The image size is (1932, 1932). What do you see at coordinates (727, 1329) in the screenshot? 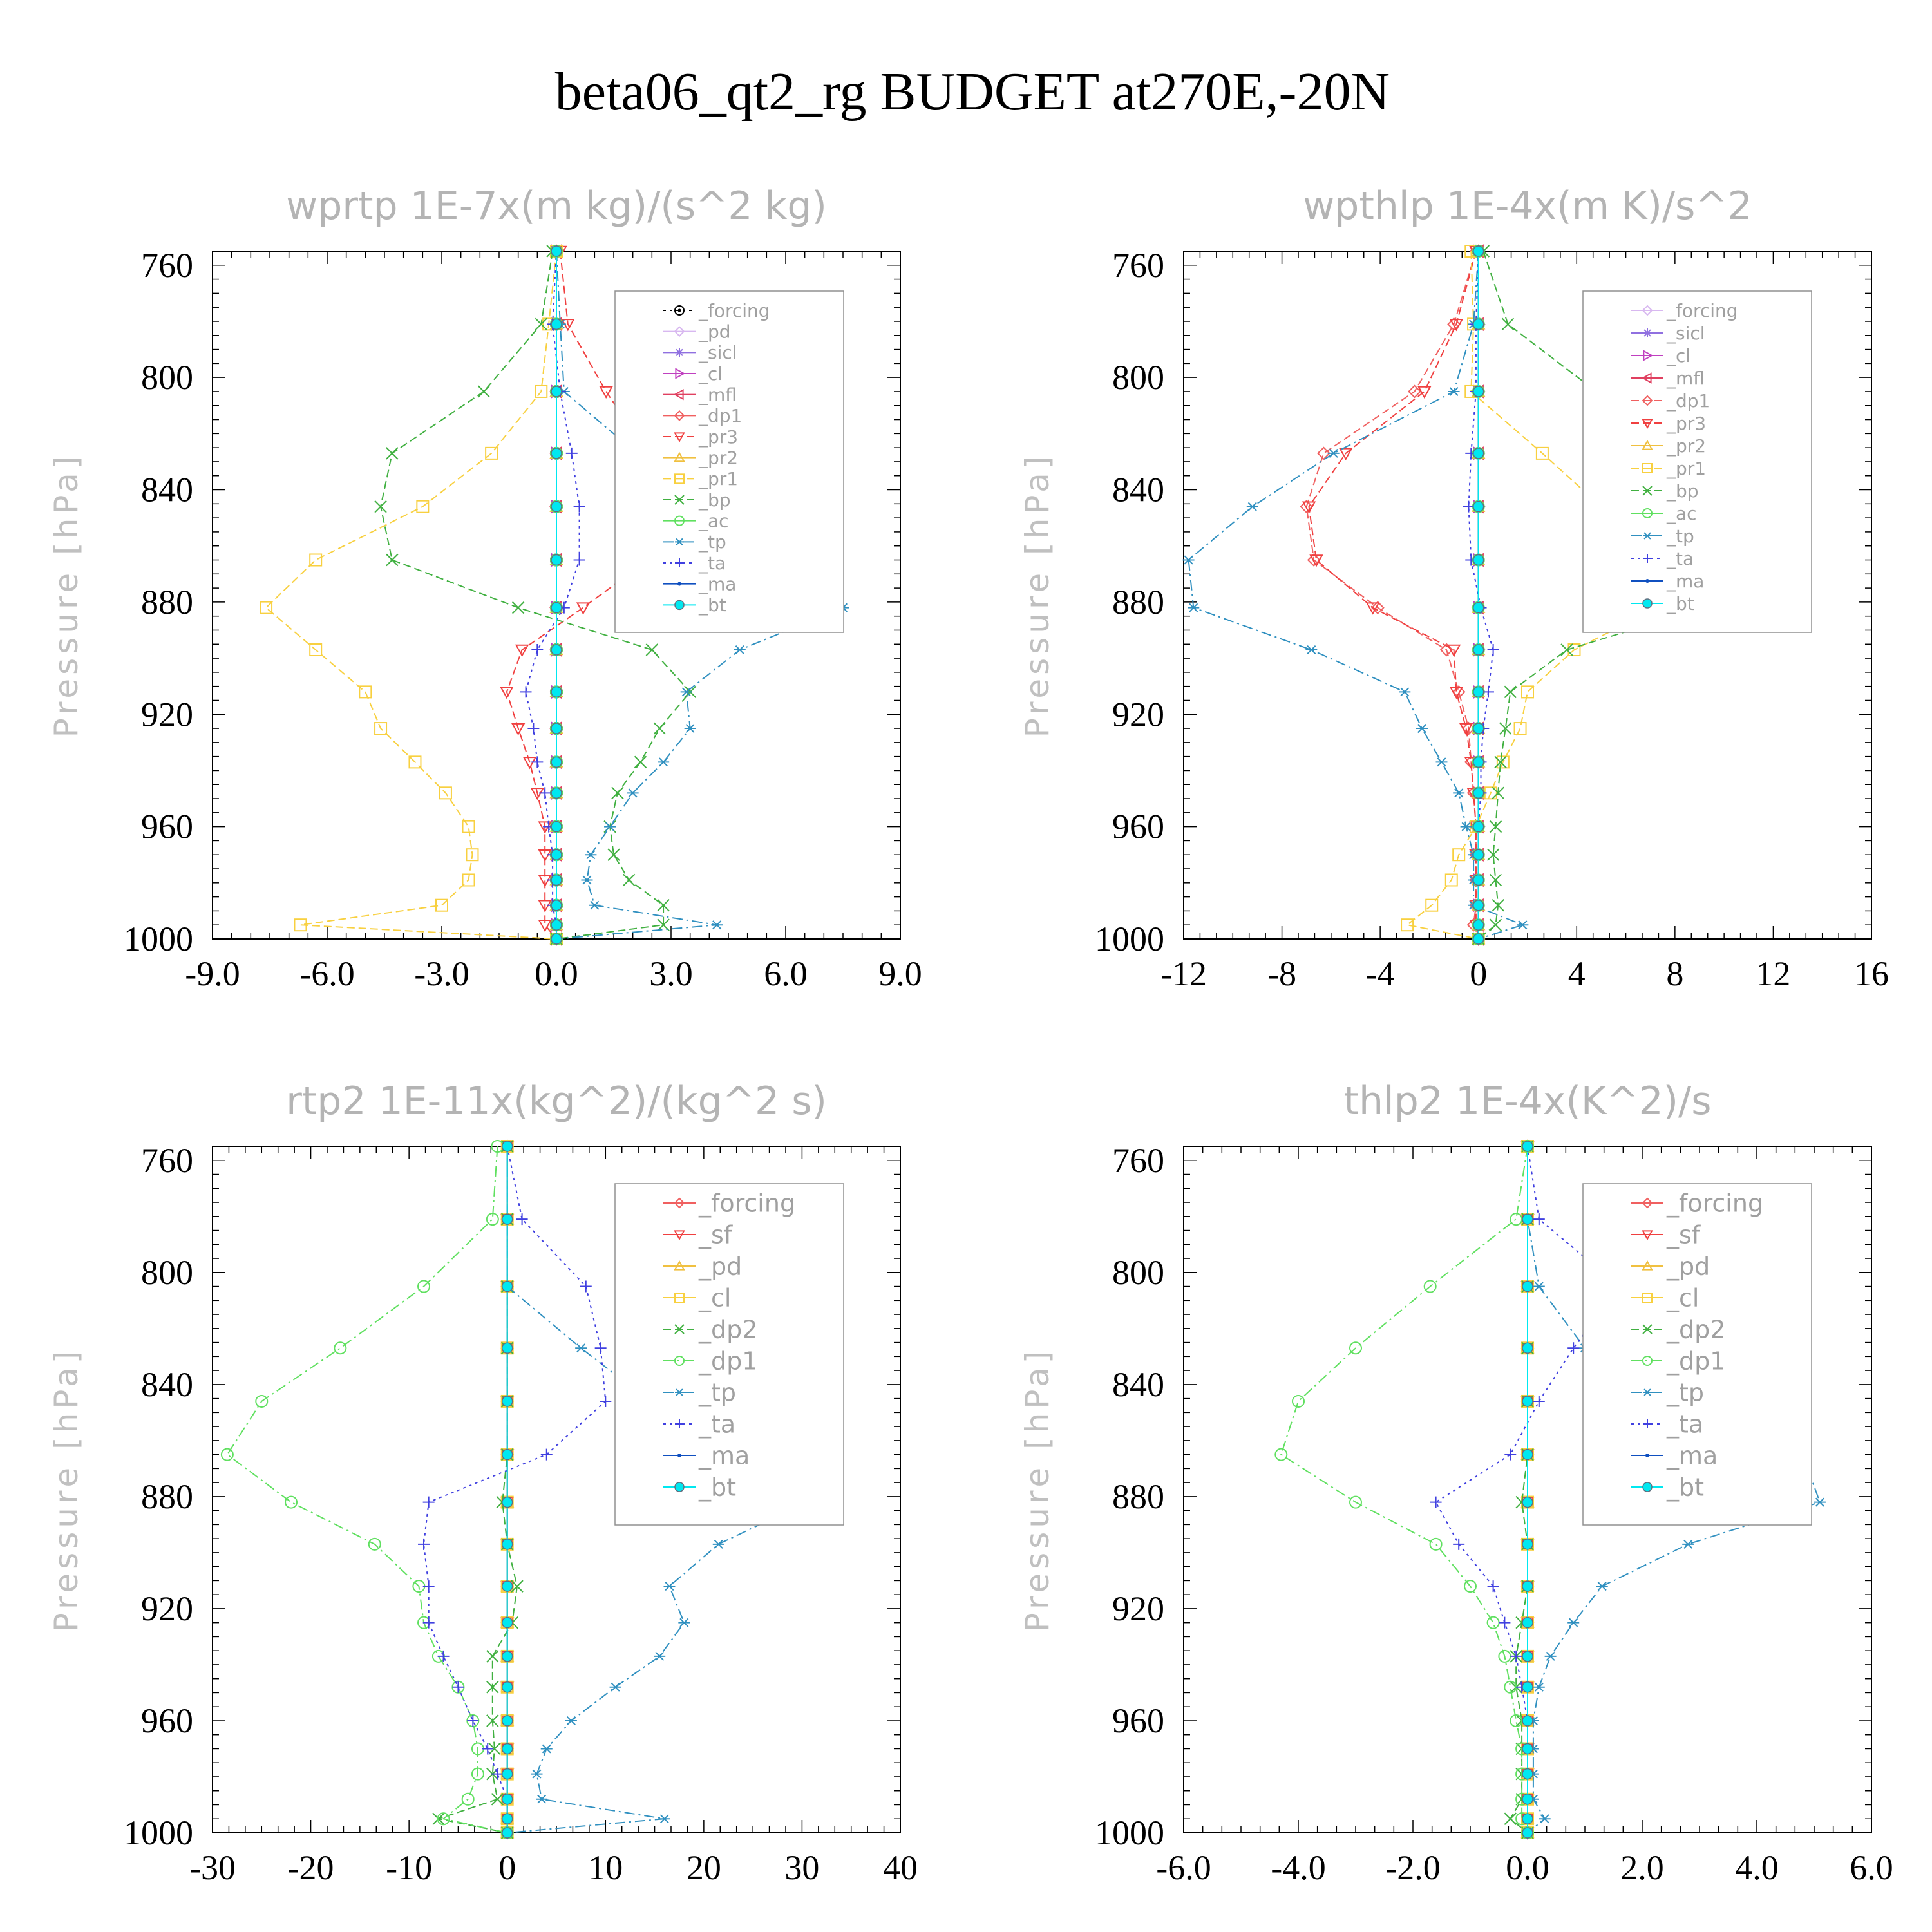
I see `legend-label: _dp2` at bounding box center [727, 1329].